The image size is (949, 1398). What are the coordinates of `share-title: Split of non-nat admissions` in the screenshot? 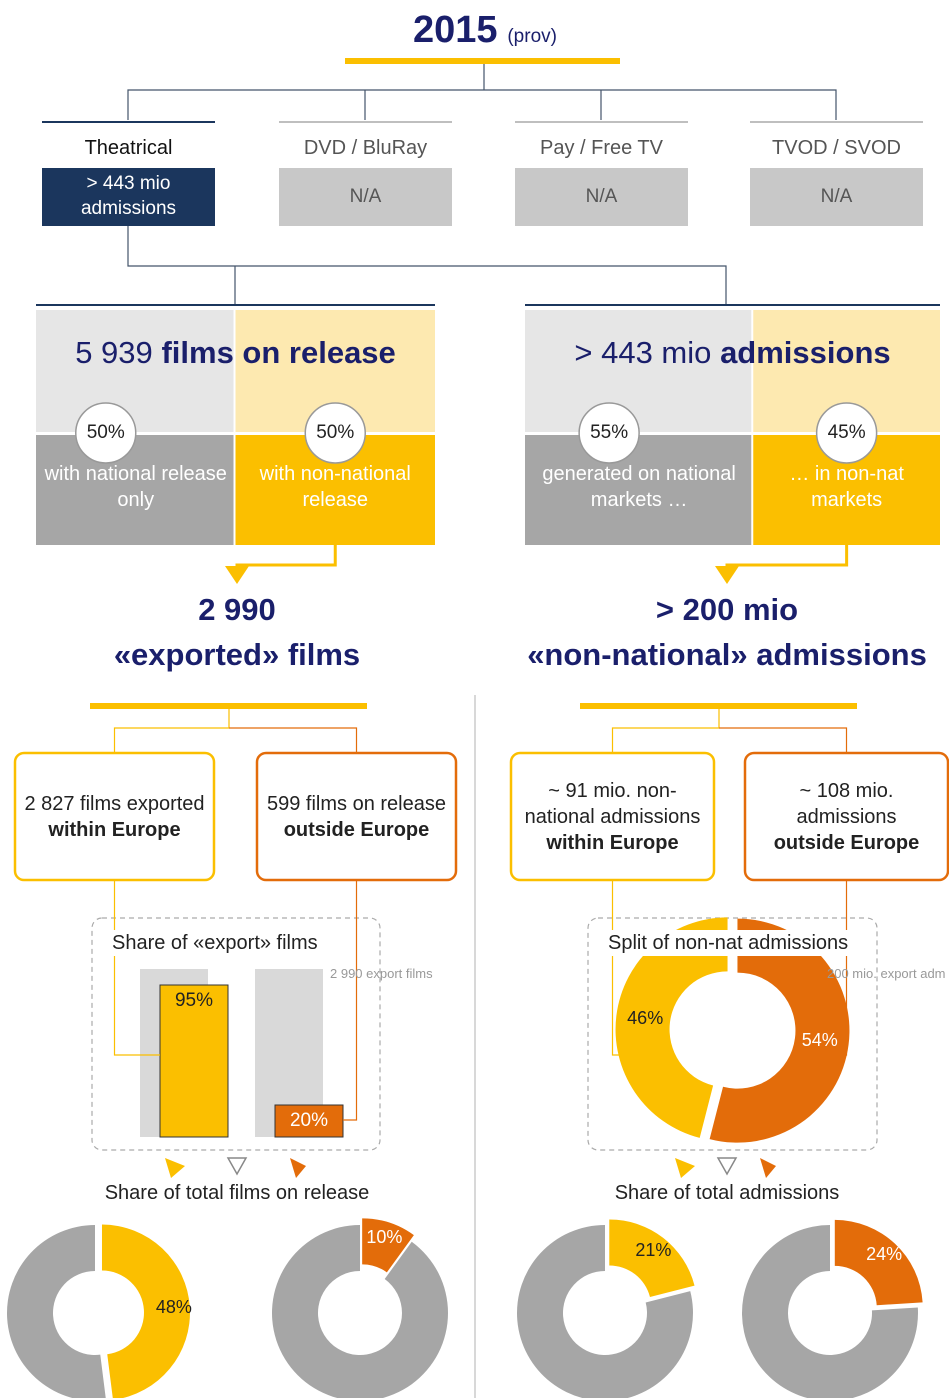 It's located at (728, 943).